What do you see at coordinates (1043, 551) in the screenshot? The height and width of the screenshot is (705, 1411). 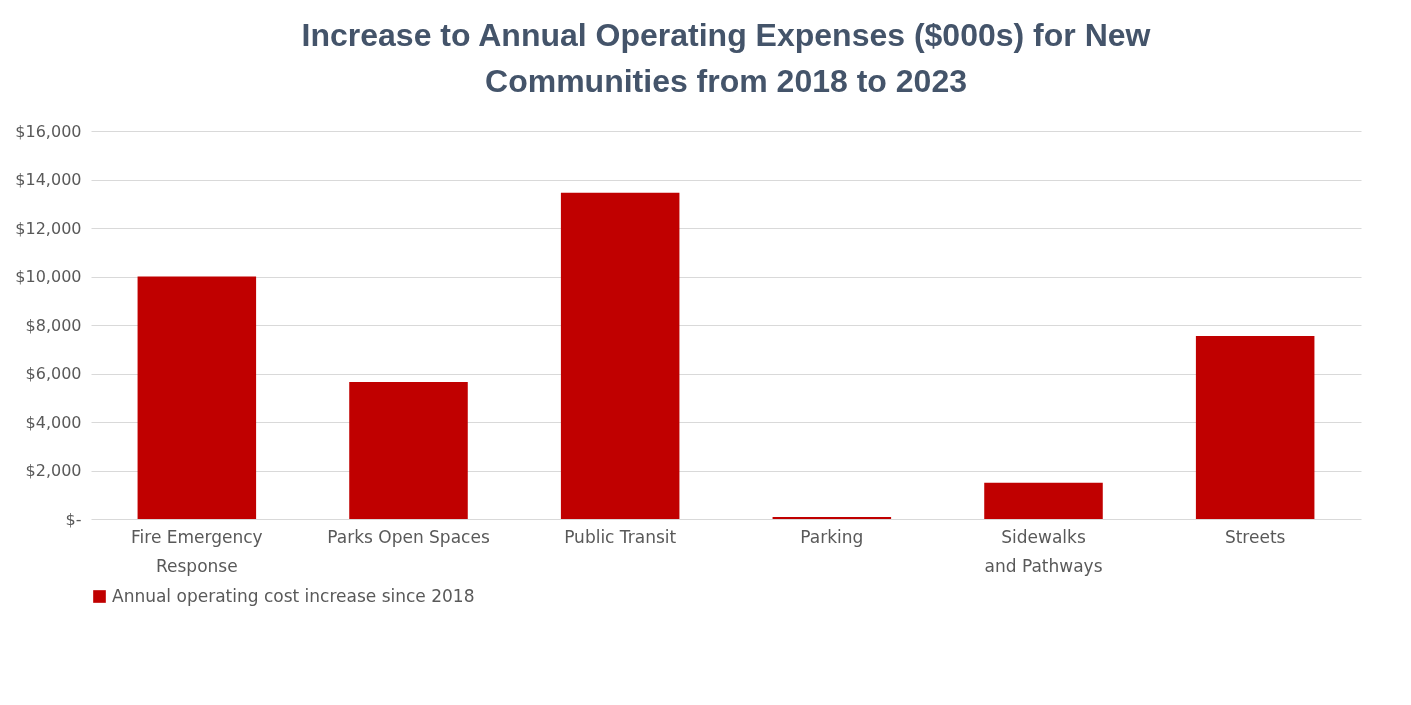 I see `x-tick-label: Sidewalks and Pathways` at bounding box center [1043, 551].